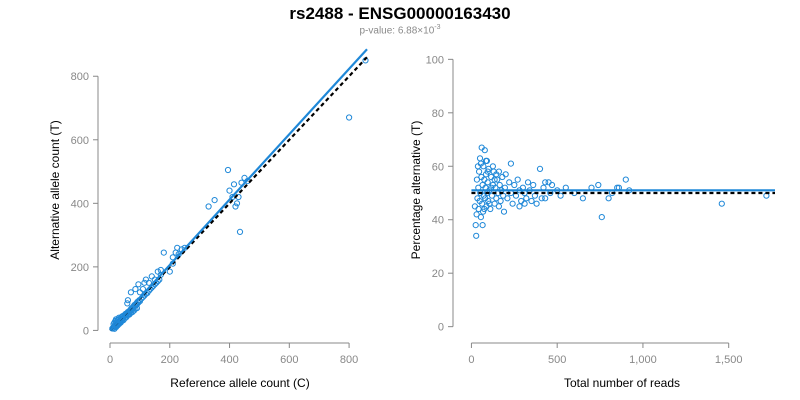 The height and width of the screenshot is (400, 800). Describe the element at coordinates (55, 189) in the screenshot. I see `y-axis-title: Alternative allele count (T)` at that location.